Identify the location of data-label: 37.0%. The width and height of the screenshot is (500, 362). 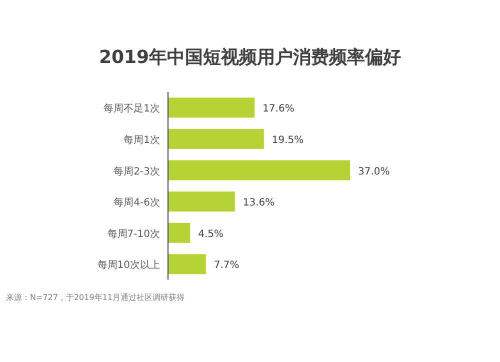
(374, 172).